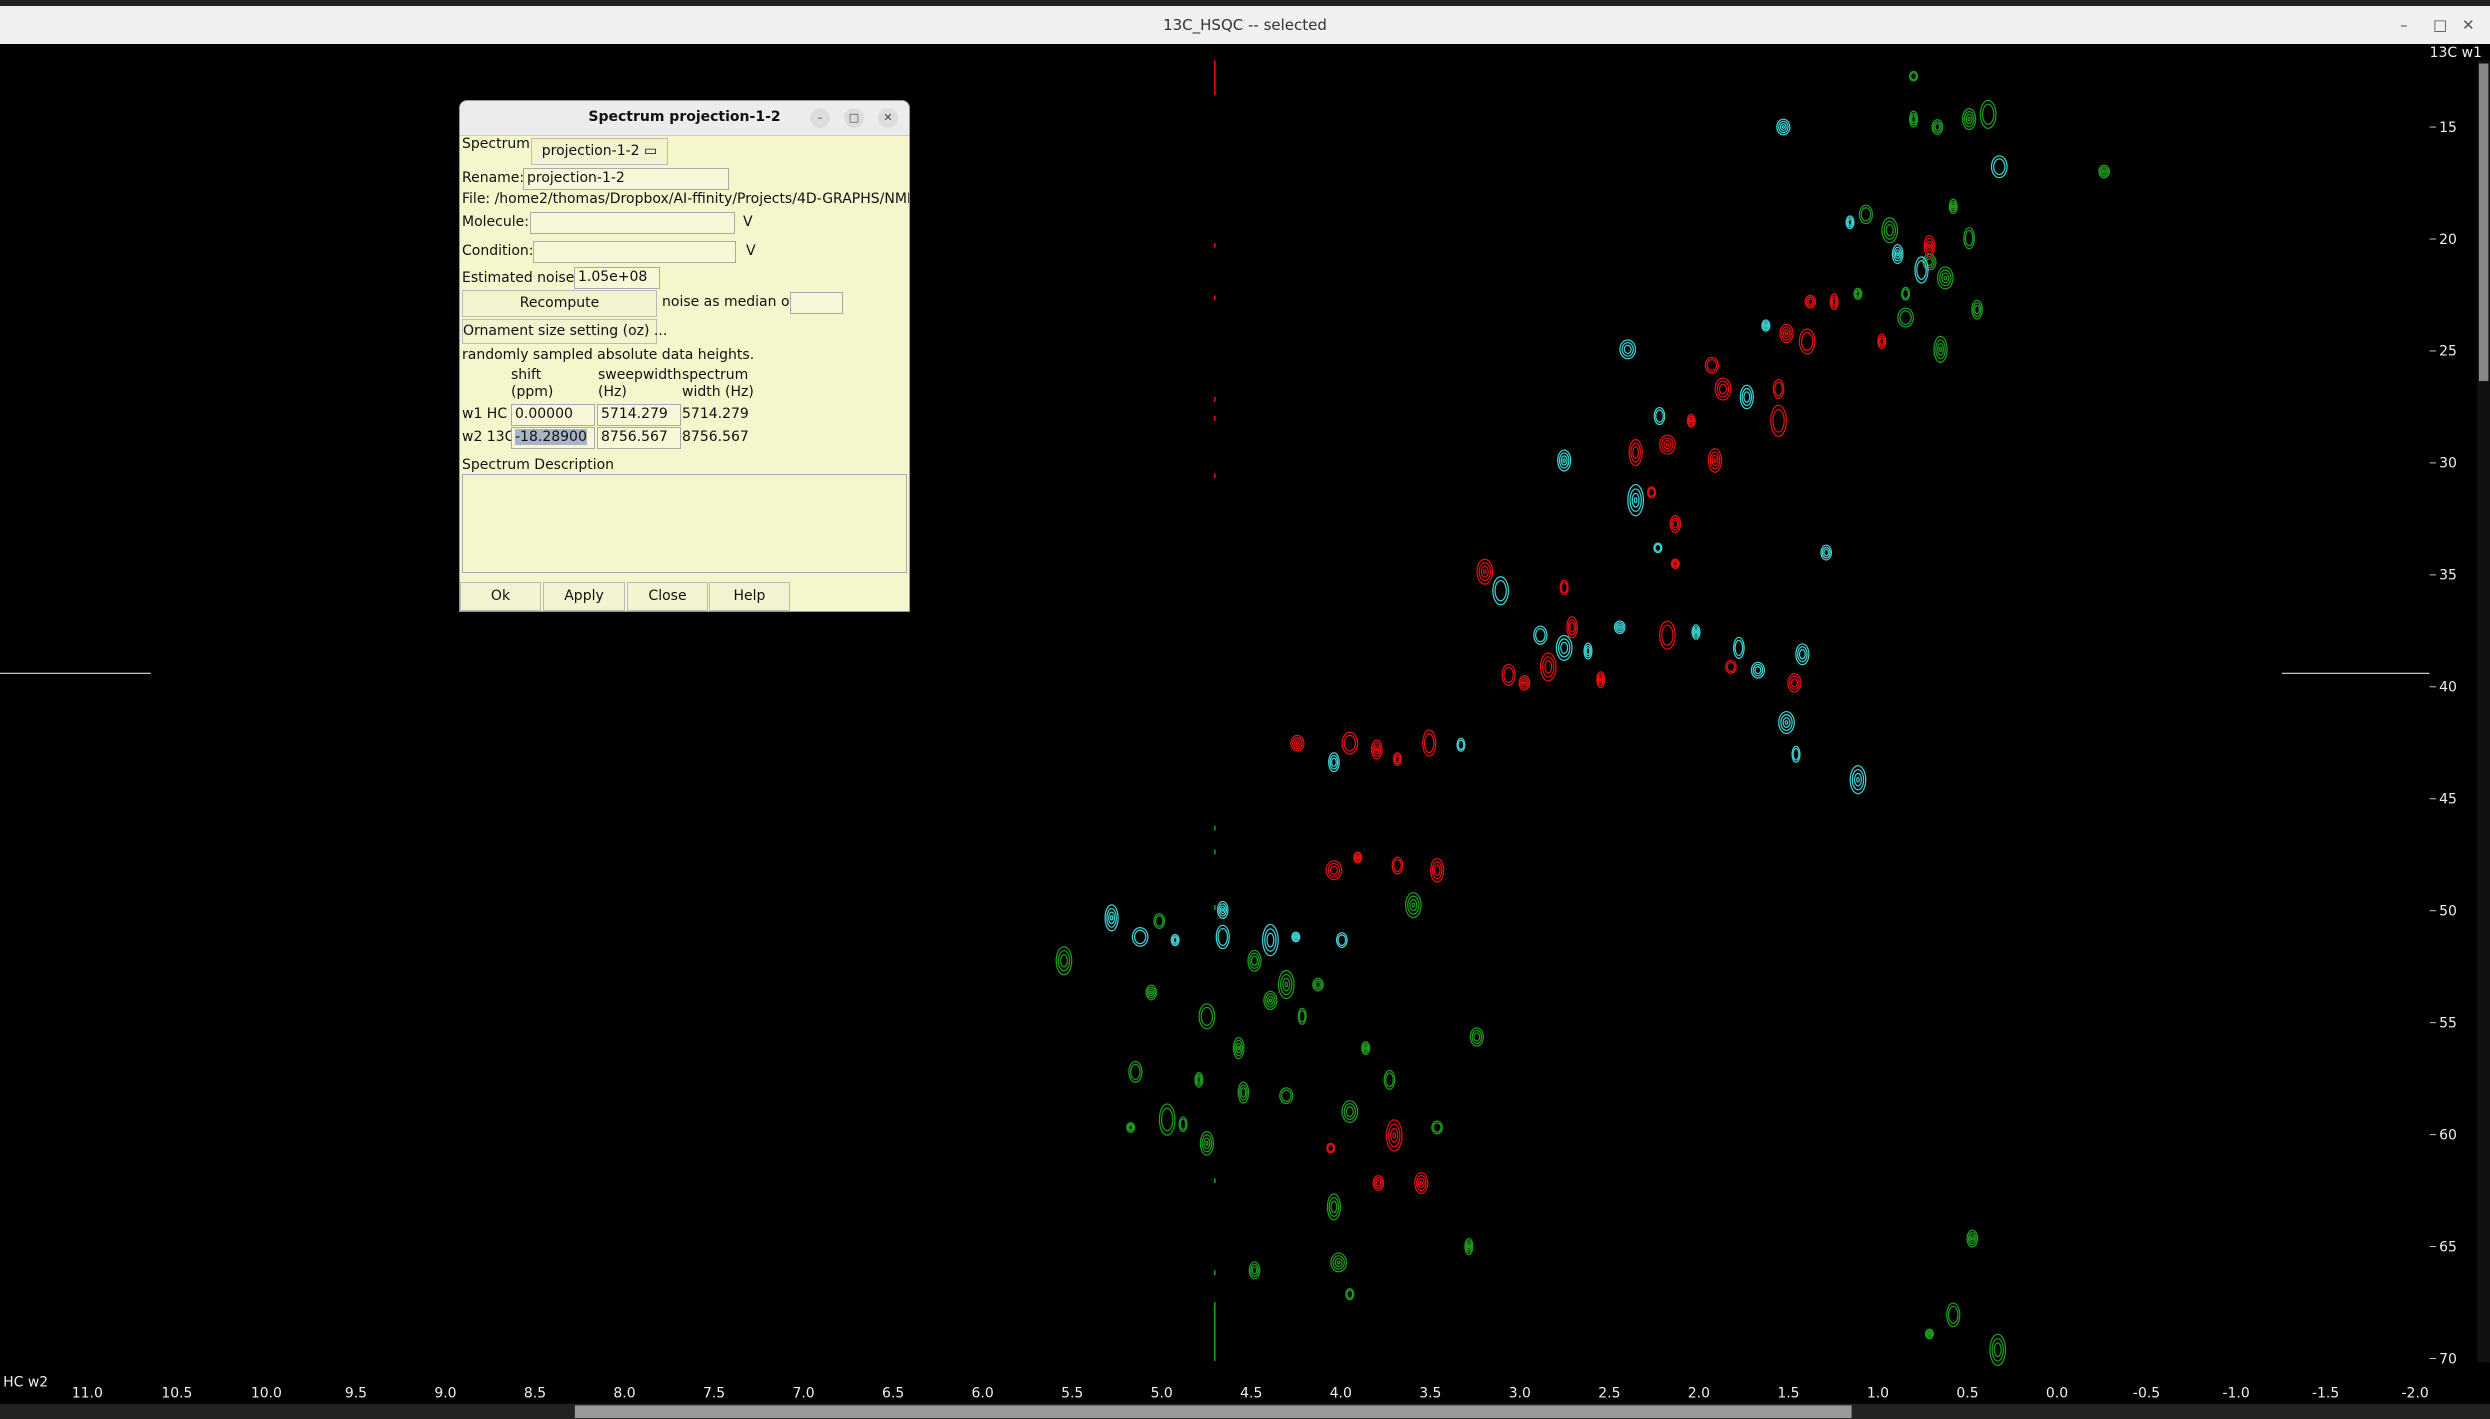 The height and width of the screenshot is (1419, 2490). What do you see at coordinates (749, 596) in the screenshot?
I see `dialog-button: Help` at bounding box center [749, 596].